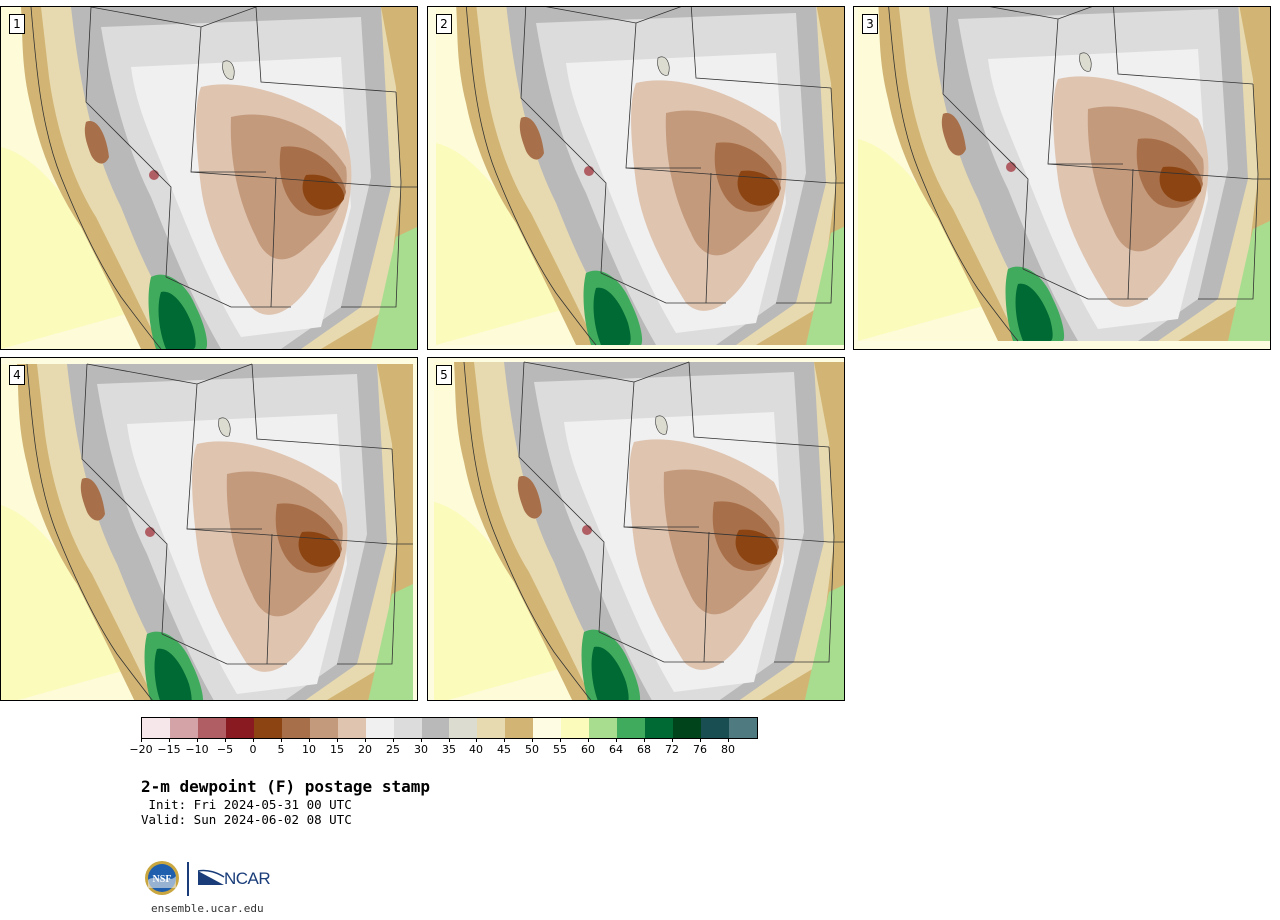 The width and height of the screenshot is (1280, 920). I want to click on nsf-logo: NSF, so click(162, 878).